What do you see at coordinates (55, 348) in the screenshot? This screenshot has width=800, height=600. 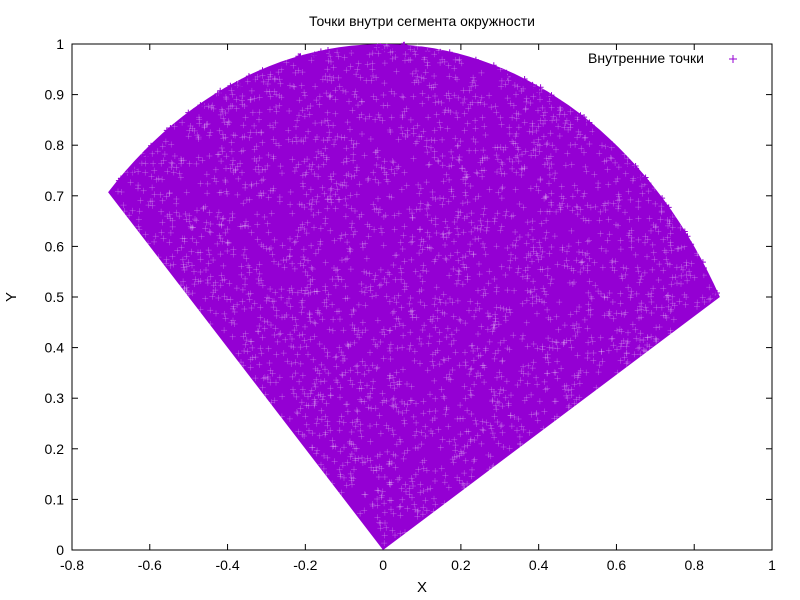 I see `y-tick-label: 0.4` at bounding box center [55, 348].